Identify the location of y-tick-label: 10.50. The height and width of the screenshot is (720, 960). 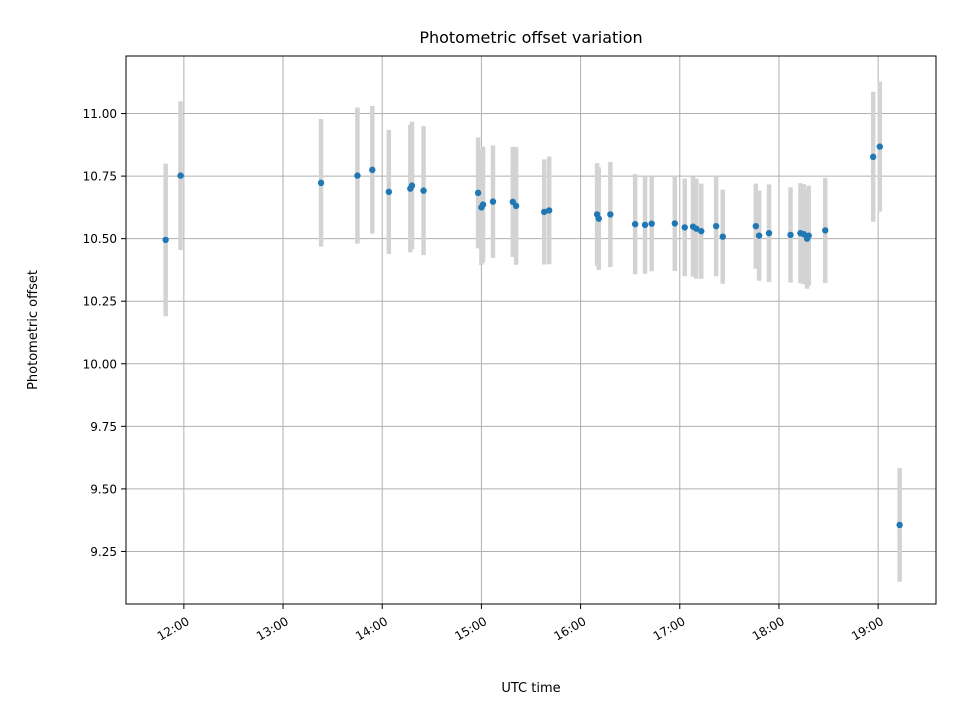
(100, 239).